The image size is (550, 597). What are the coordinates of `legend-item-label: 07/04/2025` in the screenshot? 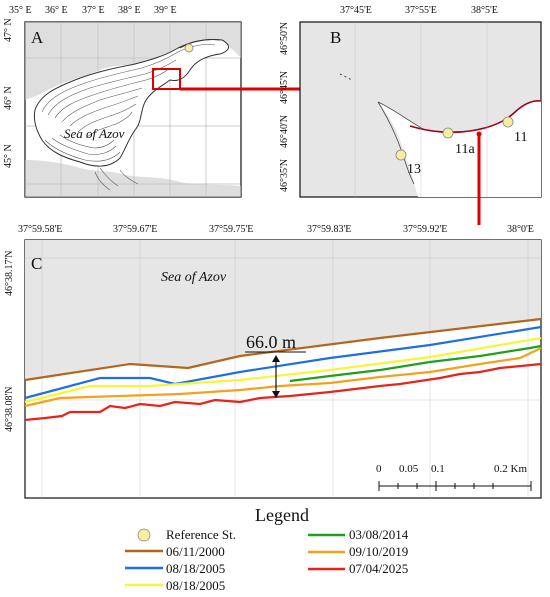 It's located at (379, 568).